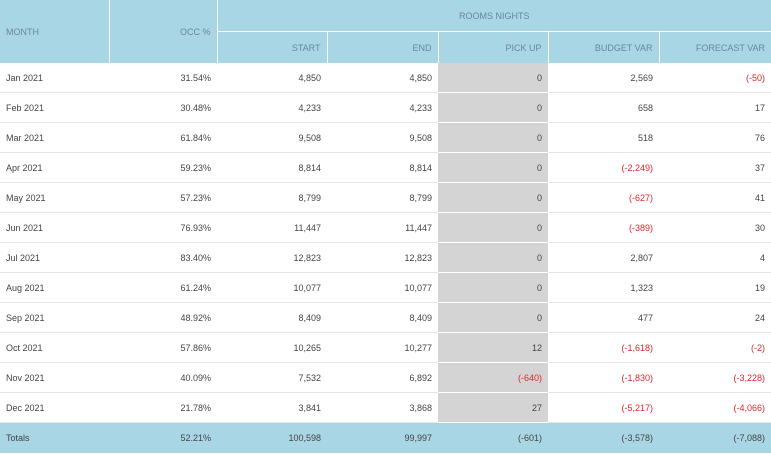  What do you see at coordinates (272, 347) in the screenshot?
I see `cell-start: 10,265` at bounding box center [272, 347].